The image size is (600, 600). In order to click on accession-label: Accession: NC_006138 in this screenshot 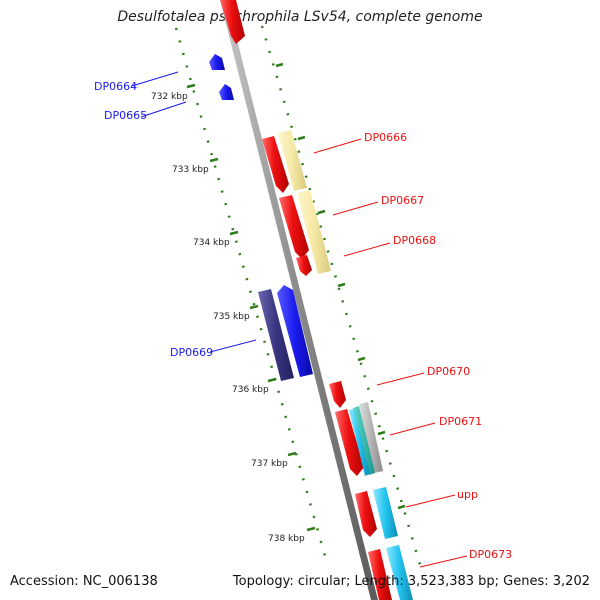, I will do `click(84, 581)`.